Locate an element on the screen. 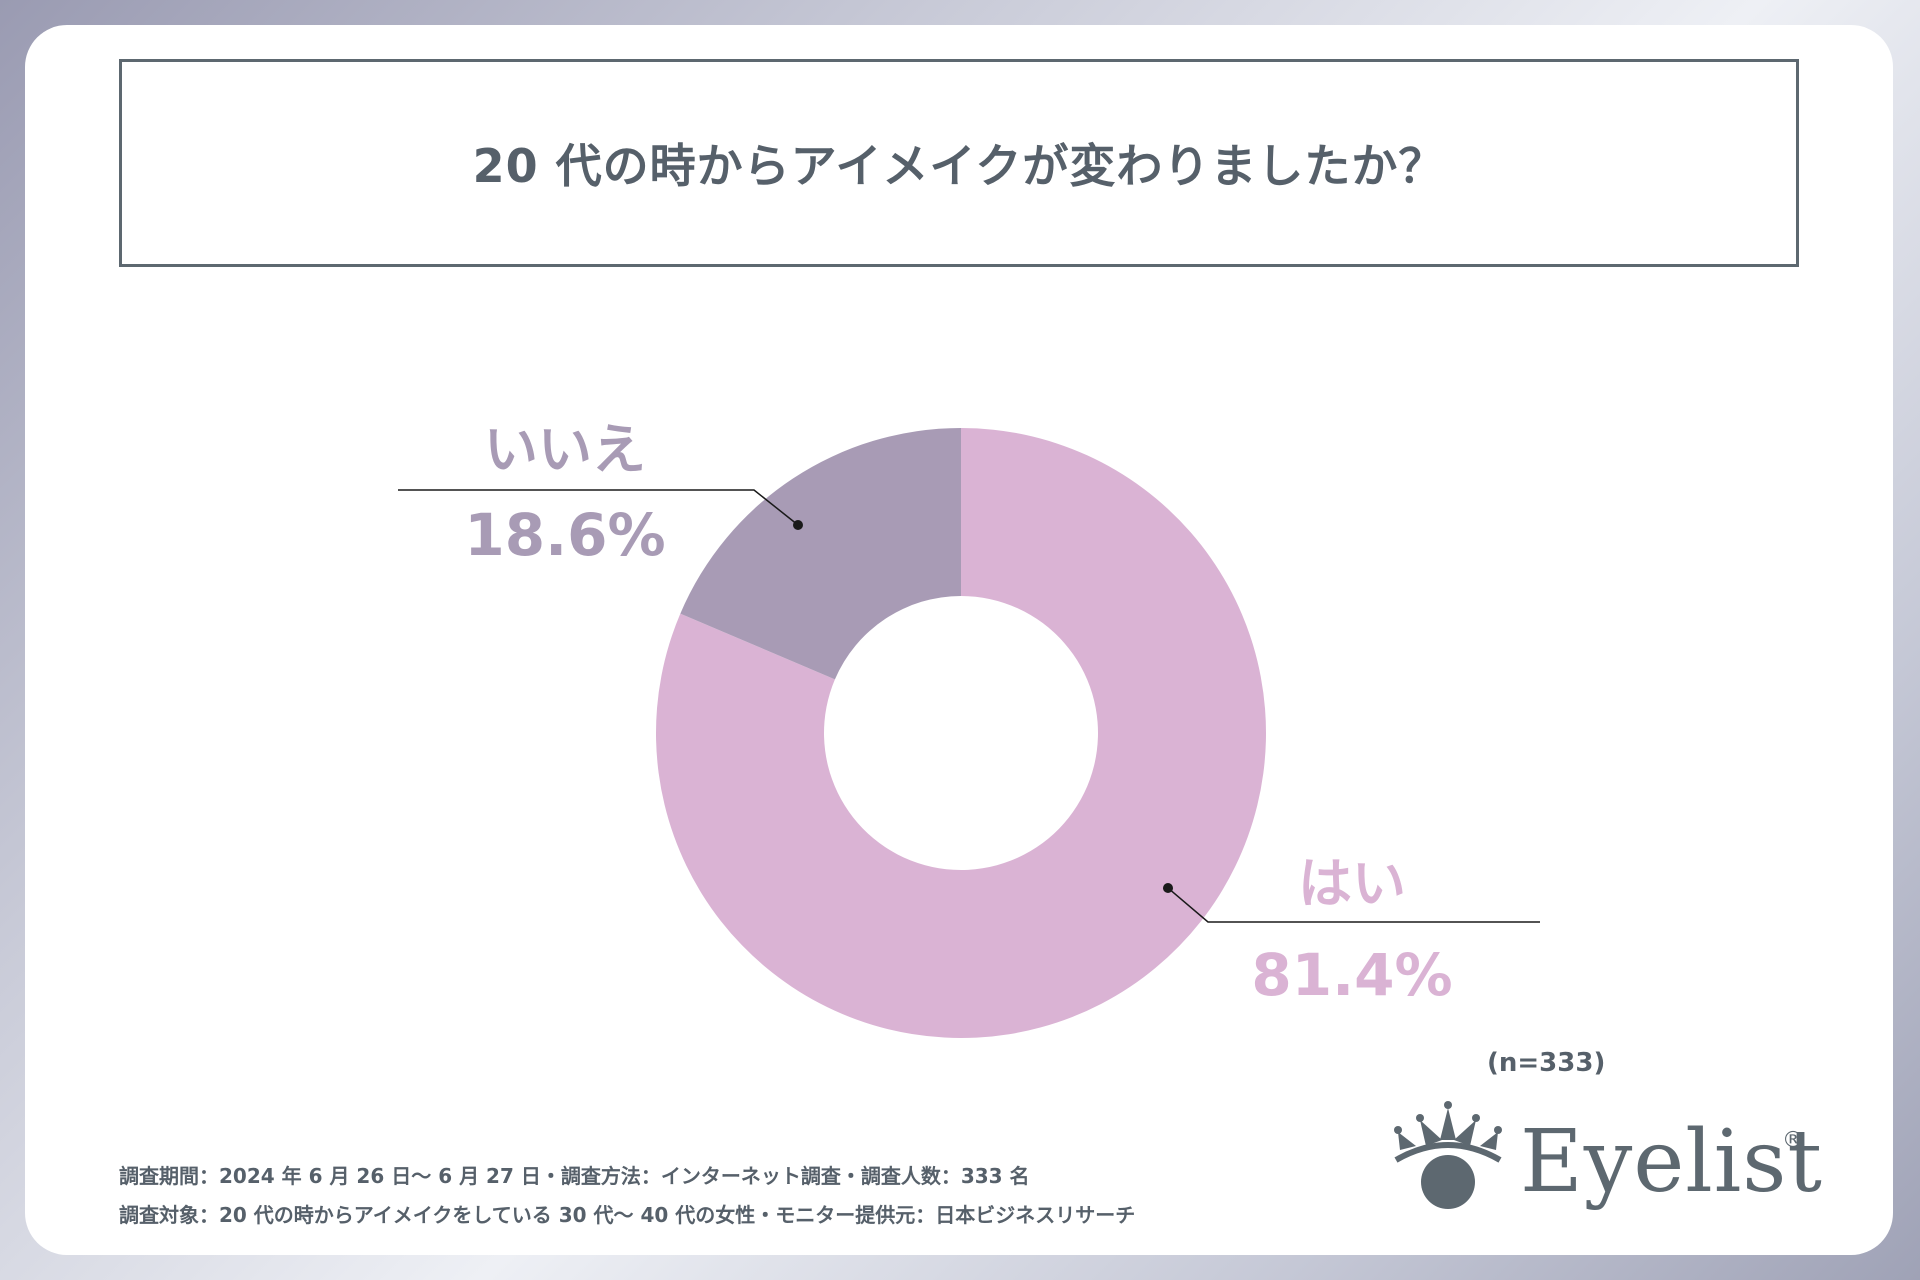 This screenshot has width=1920, height=1280. slice-no is located at coordinates (820, 554).